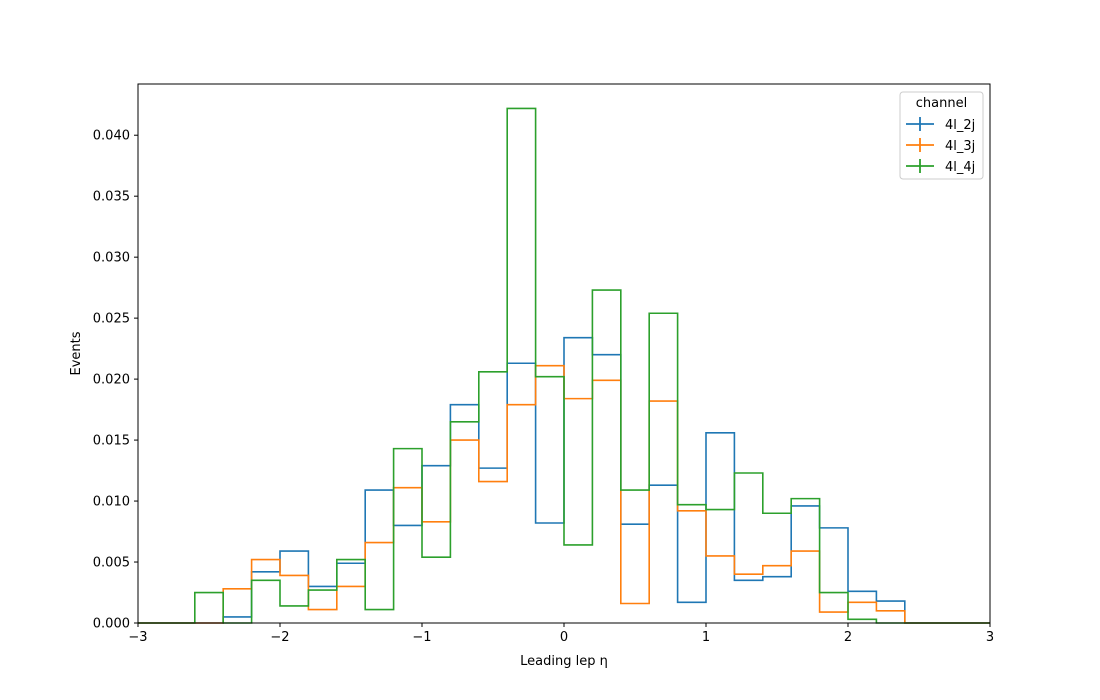  Describe the element at coordinates (76, 353) in the screenshot. I see `y-axis-label: Events` at that location.